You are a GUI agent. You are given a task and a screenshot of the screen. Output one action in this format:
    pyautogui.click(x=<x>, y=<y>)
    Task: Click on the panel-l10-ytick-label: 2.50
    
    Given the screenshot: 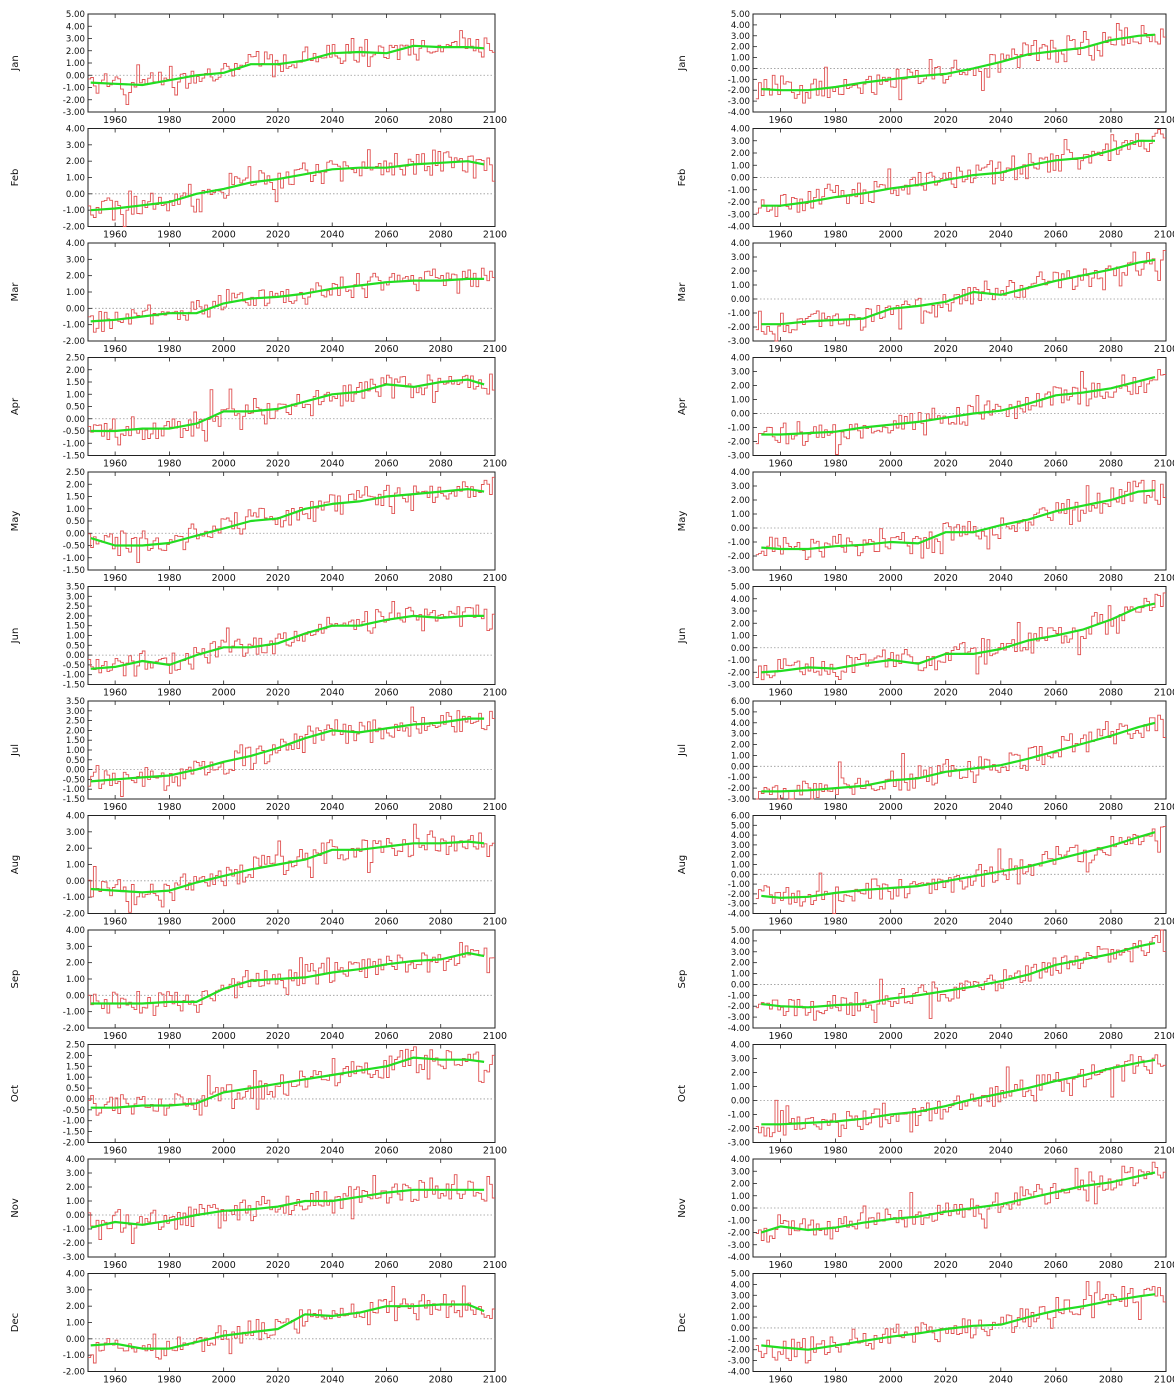 What is the action you would take?
    pyautogui.click(x=75, y=1046)
    